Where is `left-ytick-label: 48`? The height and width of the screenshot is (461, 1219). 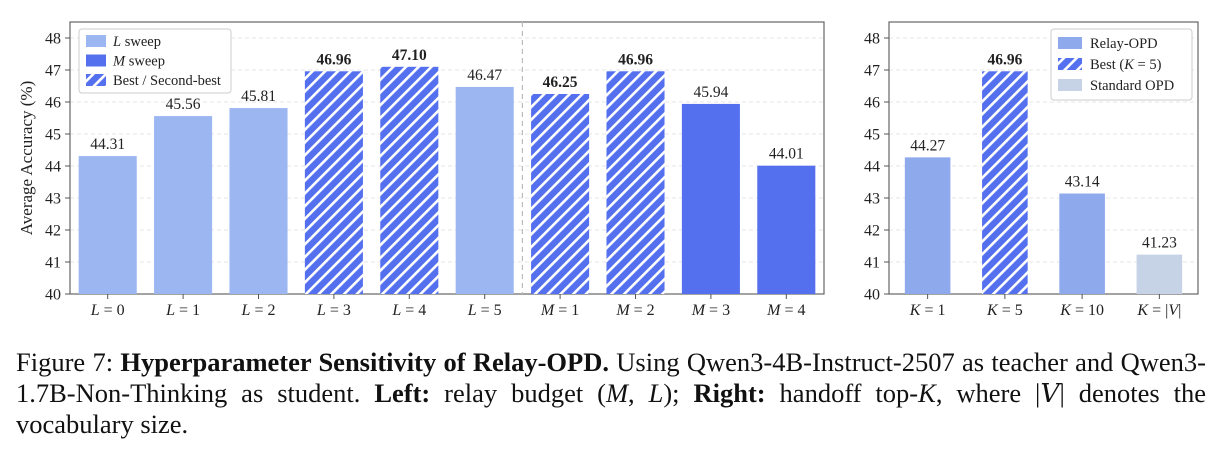
left-ytick-label: 48 is located at coordinates (53, 39).